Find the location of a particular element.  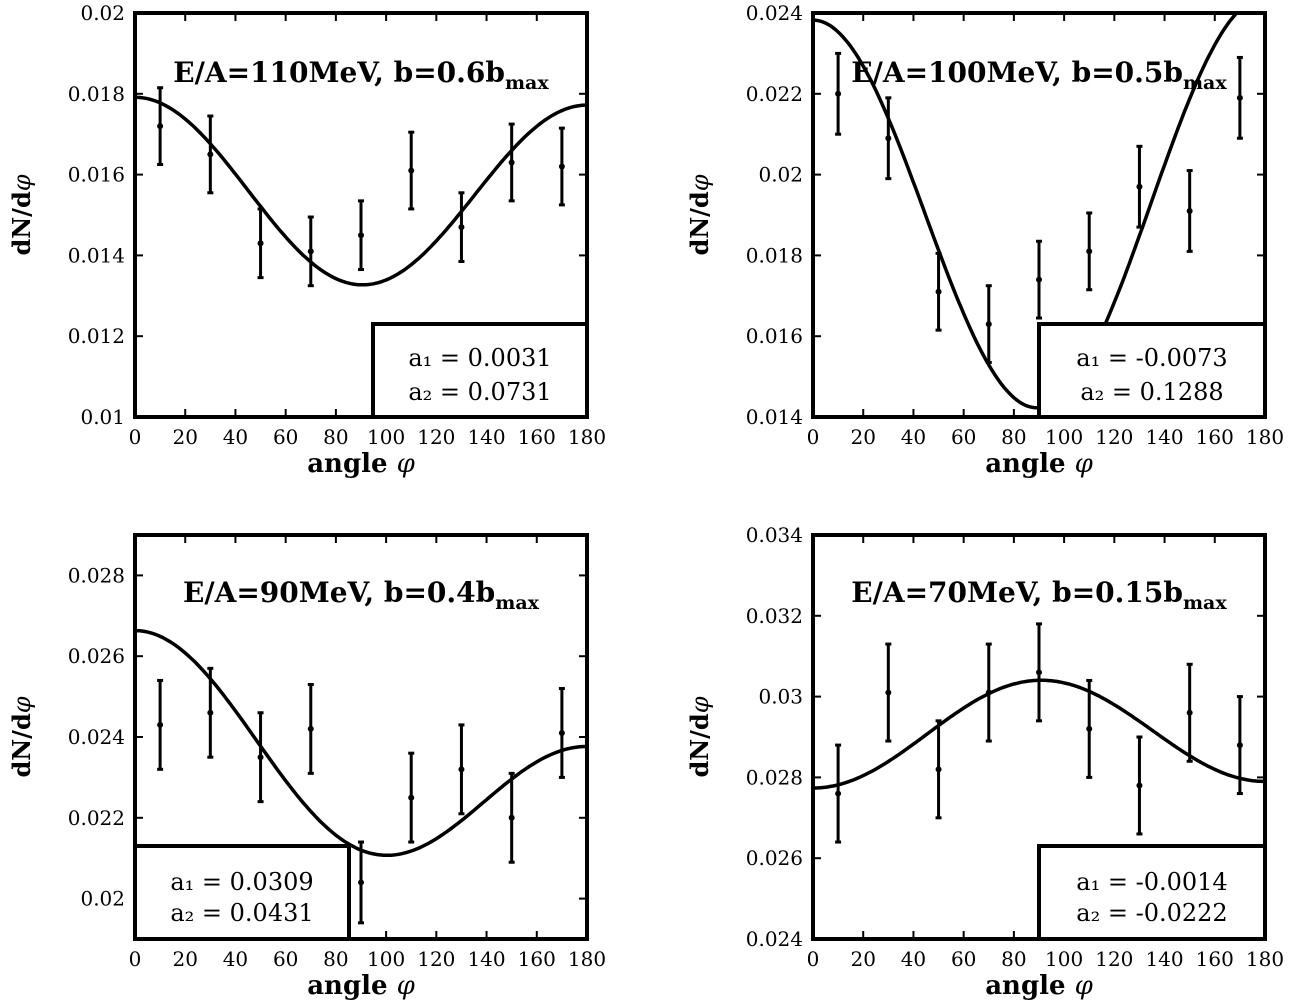

y-tick-label: 0.028 is located at coordinates (96, 575).